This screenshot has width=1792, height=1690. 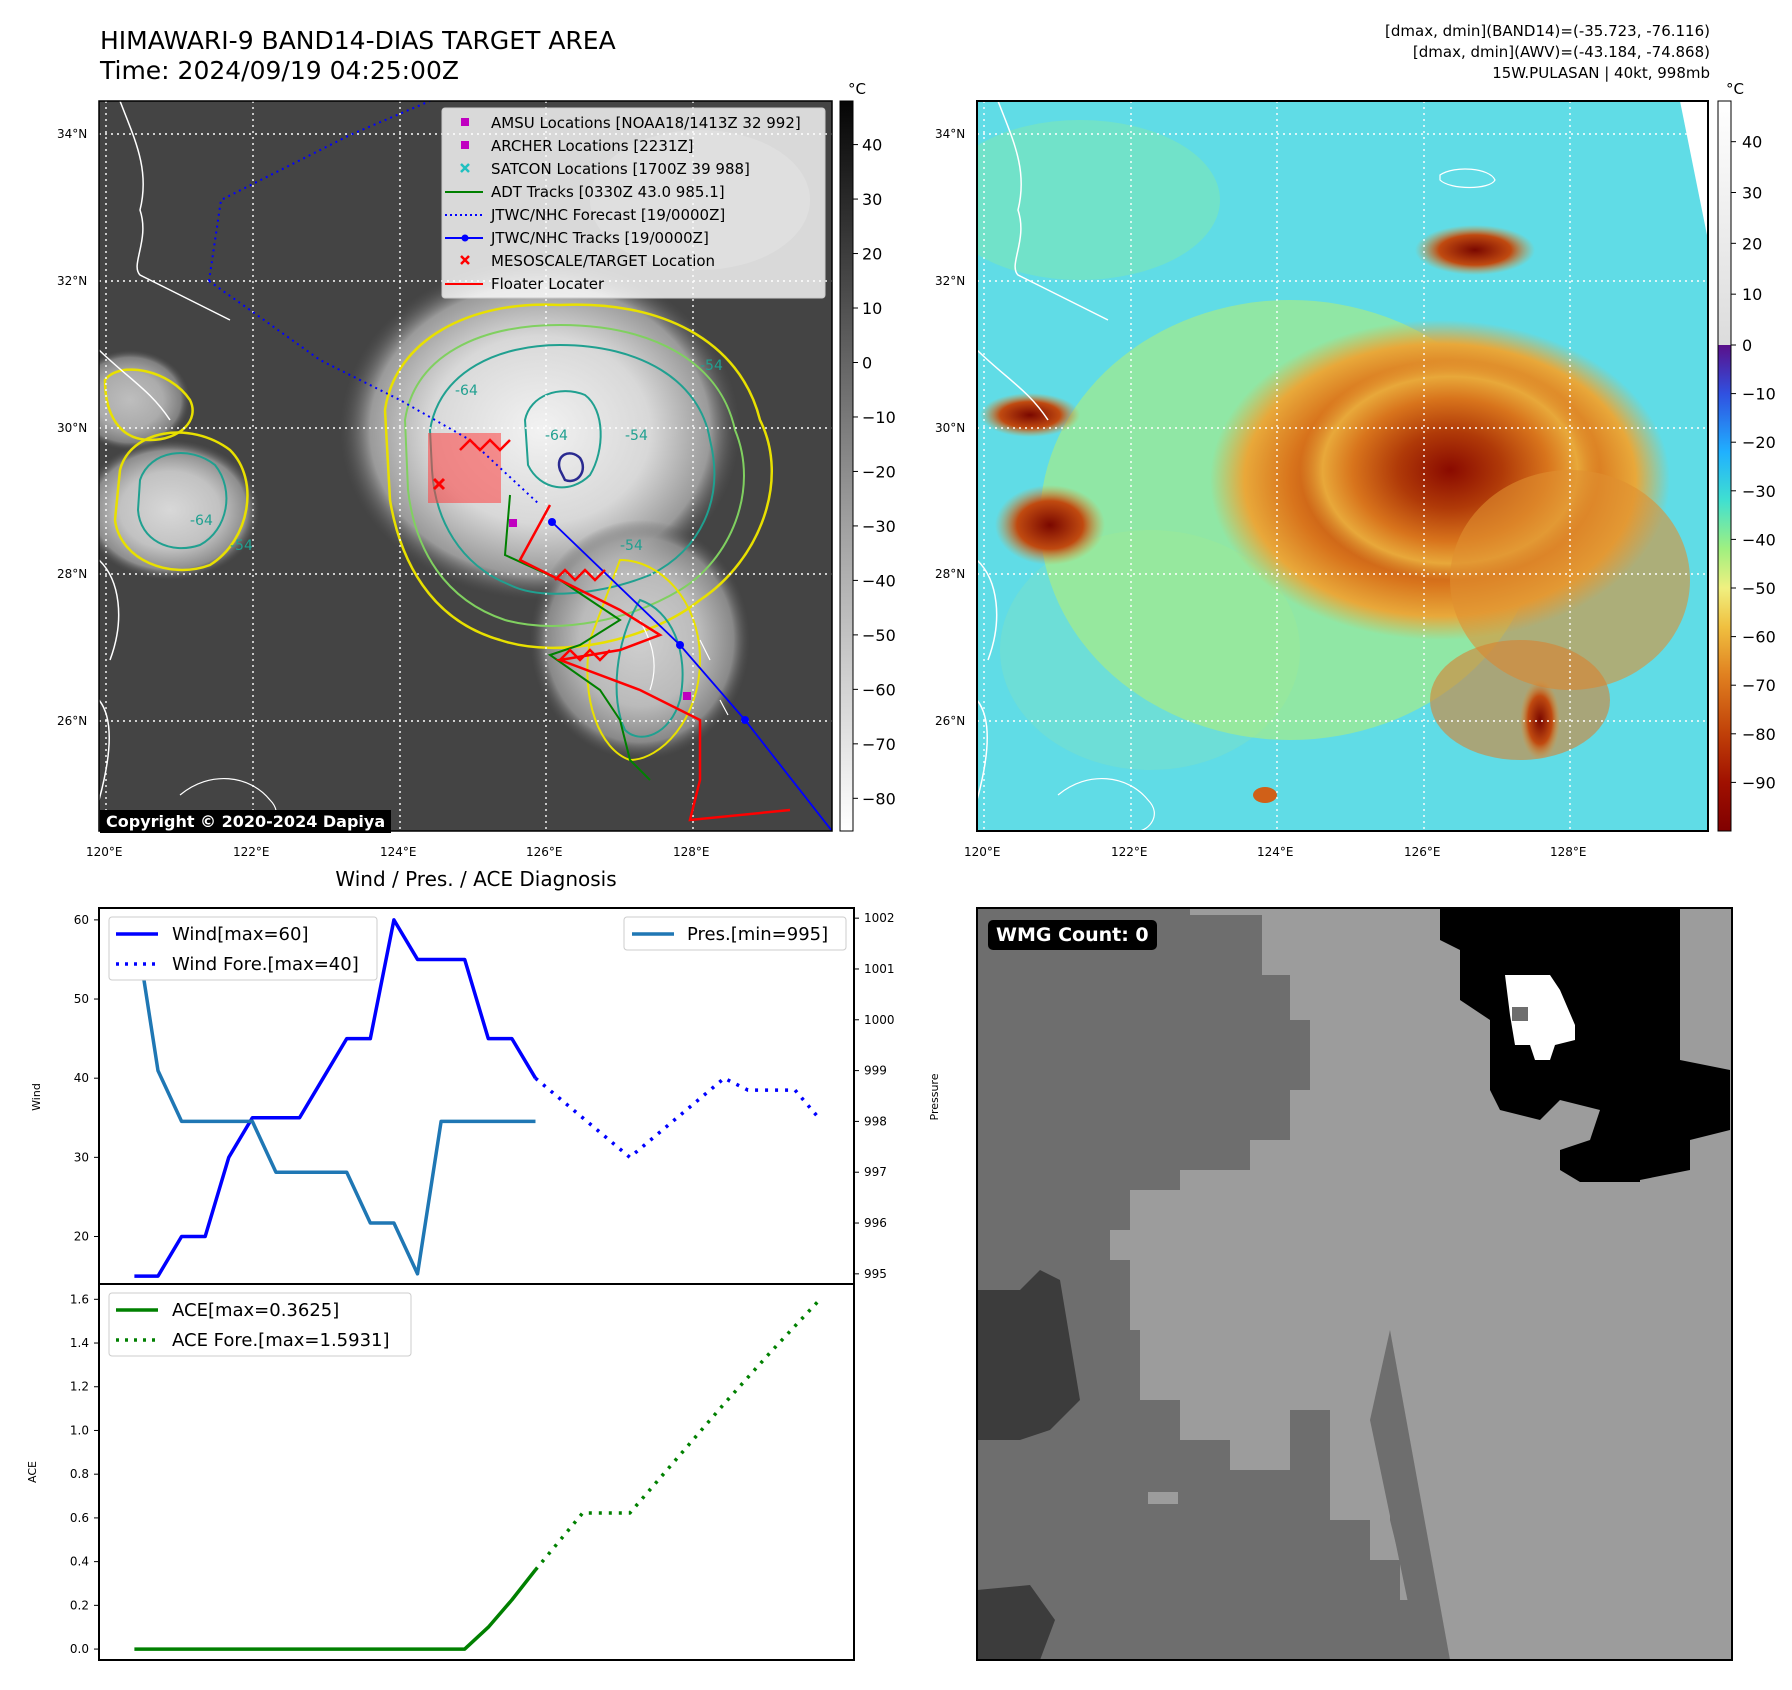 I want to click on pressure-legend: Pres.[min=995], so click(x=735, y=933).